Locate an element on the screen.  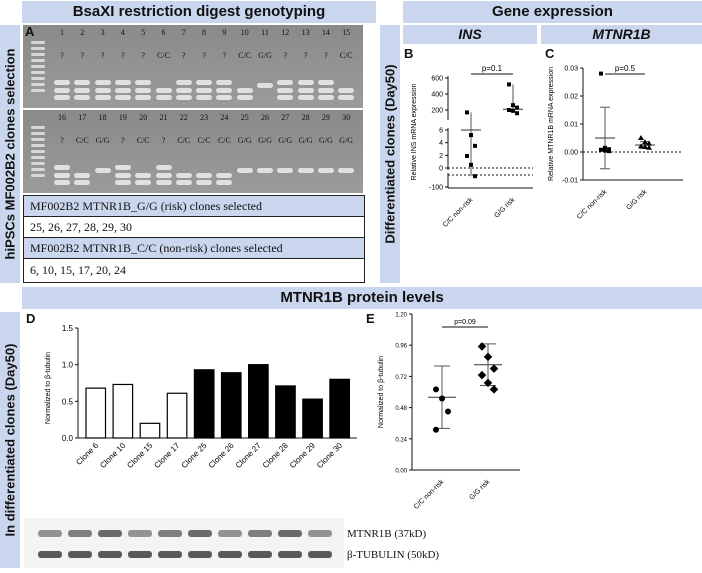
gel-top-lane-number: 1 is located at coordinates (62, 32).